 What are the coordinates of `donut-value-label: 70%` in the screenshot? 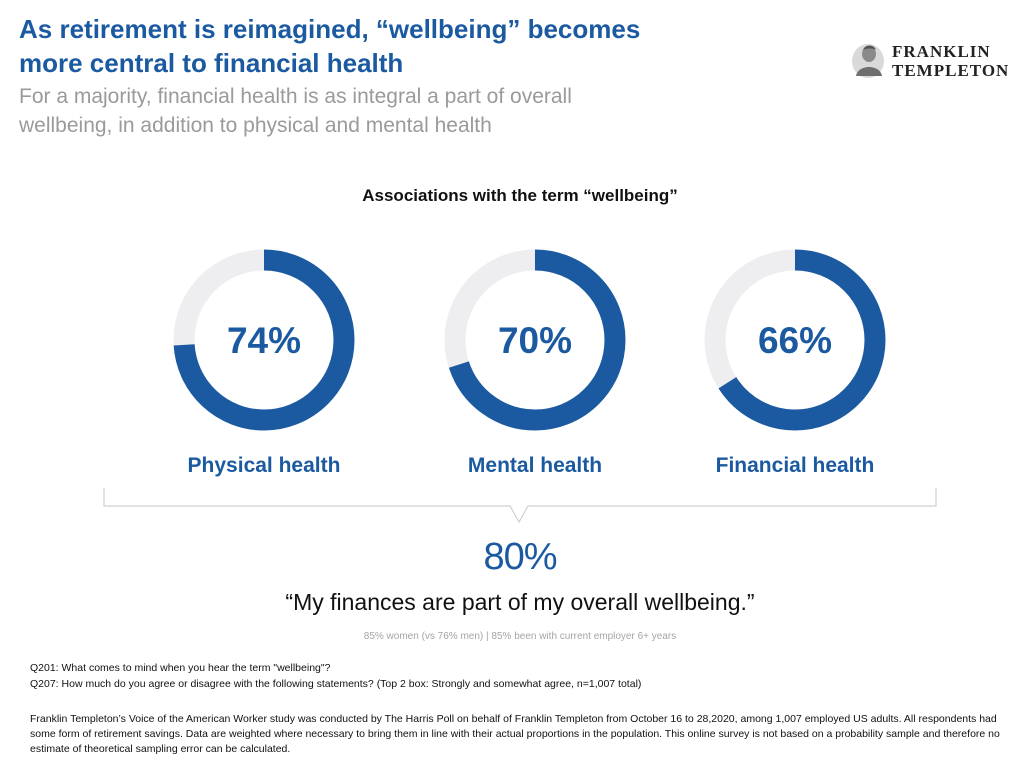 It's located at (535, 340).